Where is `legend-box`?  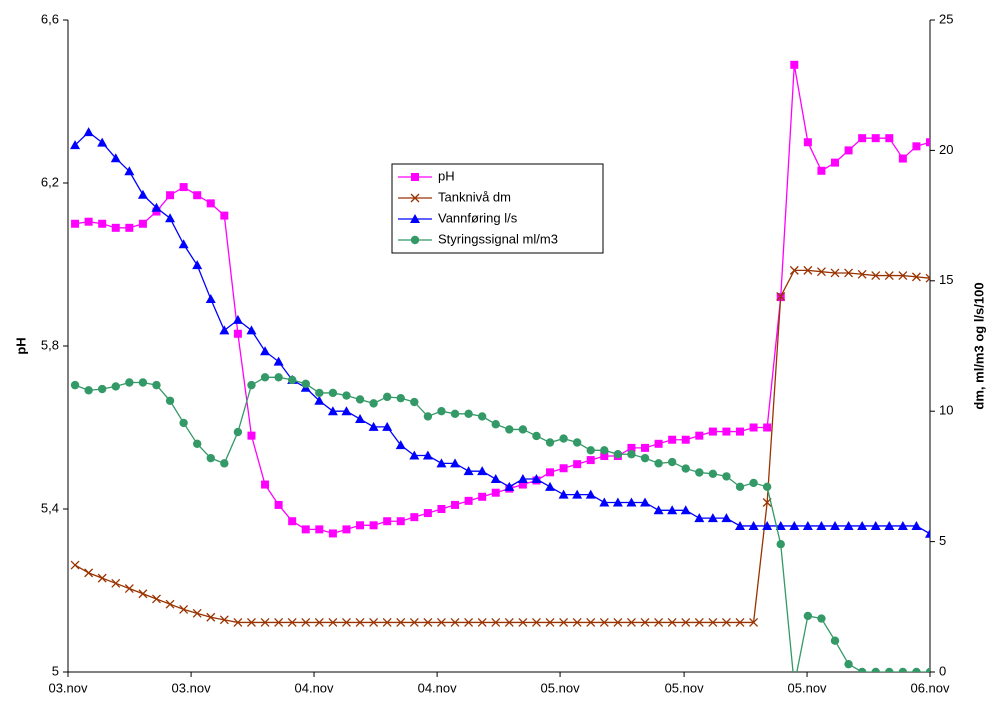 legend-box is located at coordinates (497, 208).